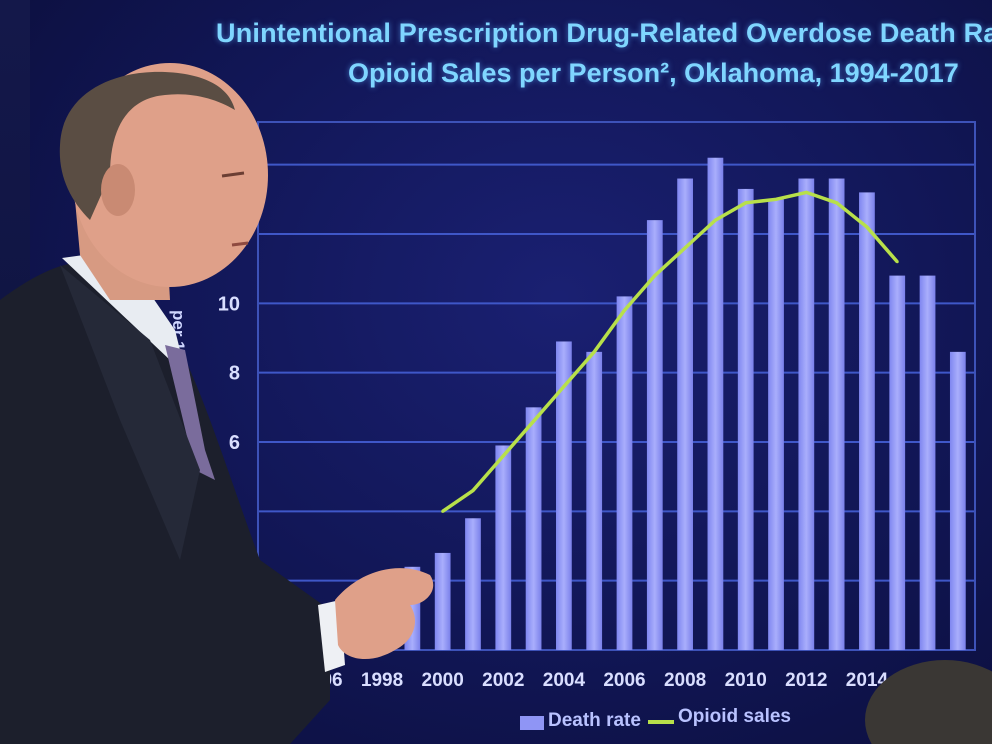  Describe the element at coordinates (685, 248) in the screenshot. I see `line-point-2008` at that location.